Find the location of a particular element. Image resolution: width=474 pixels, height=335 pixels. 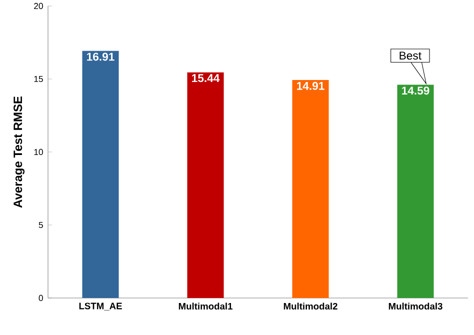

y-tick-label: 20 is located at coordinates (38, 6).